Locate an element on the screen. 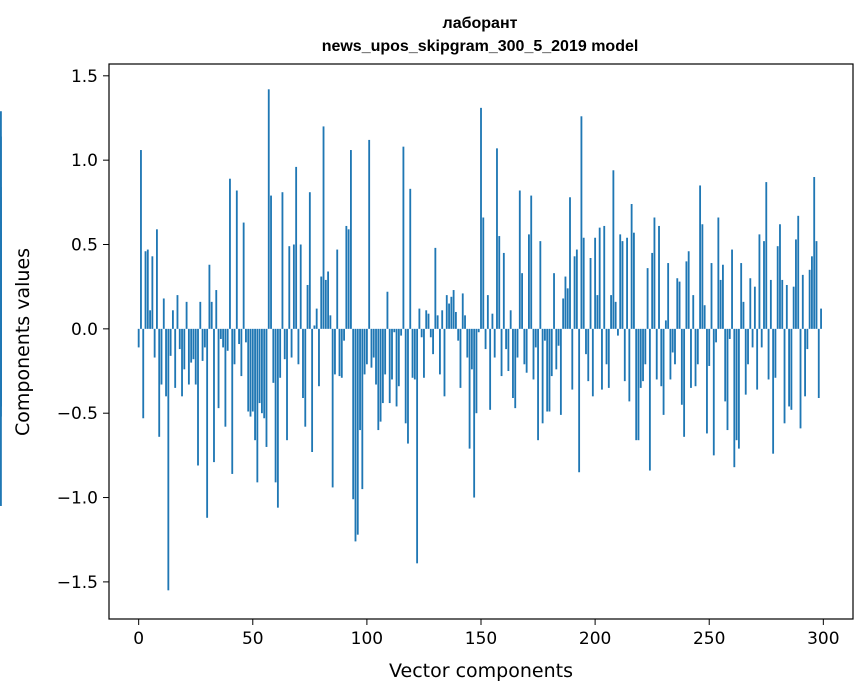 This screenshot has width=867, height=696. y-axis-label: Components values is located at coordinates (23, 342).